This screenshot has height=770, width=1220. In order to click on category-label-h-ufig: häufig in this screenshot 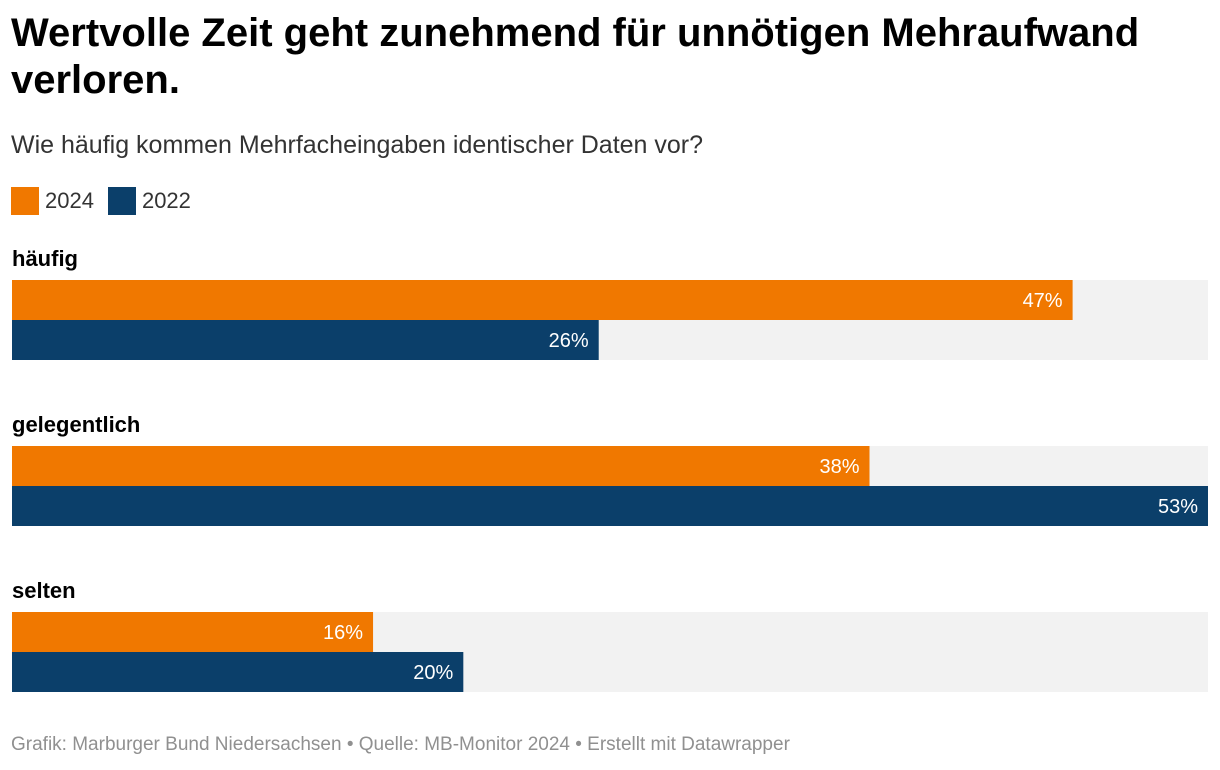, I will do `click(45, 258)`.